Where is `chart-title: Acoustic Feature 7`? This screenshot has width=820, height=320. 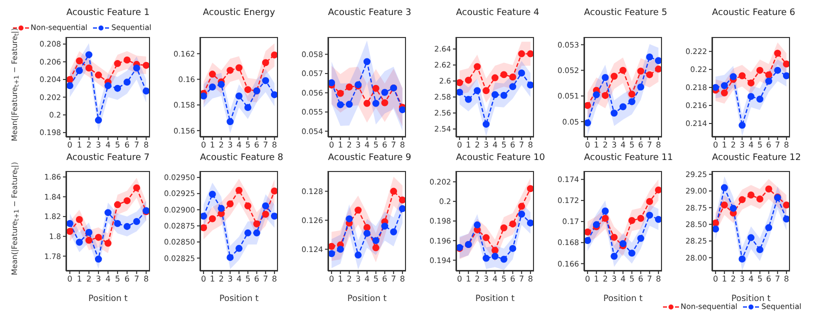 chart-title: Acoustic Feature 7 is located at coordinates (108, 158).